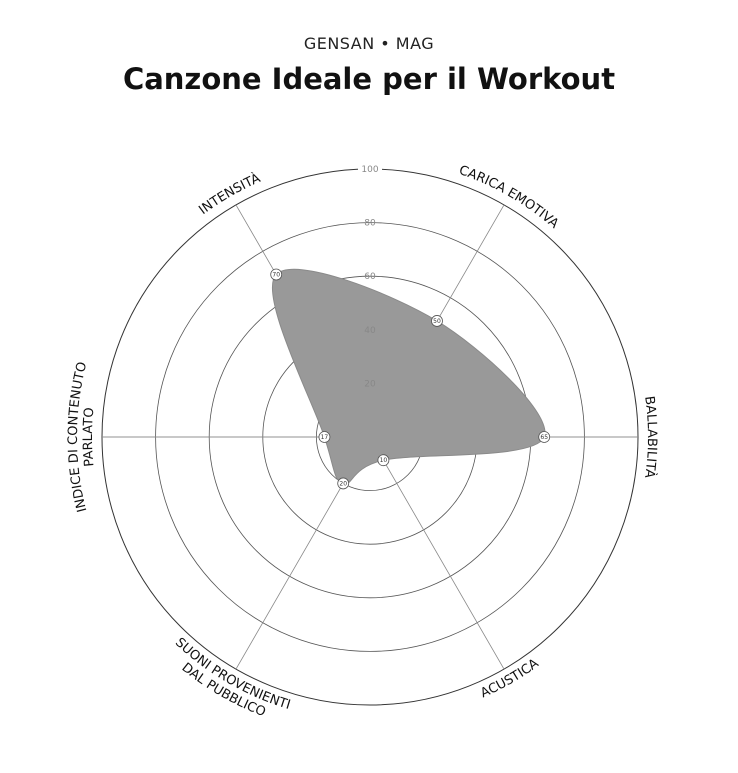 The height and width of the screenshot is (773, 738). Describe the element at coordinates (408, 376) in the screenshot. I see `data-area` at that location.